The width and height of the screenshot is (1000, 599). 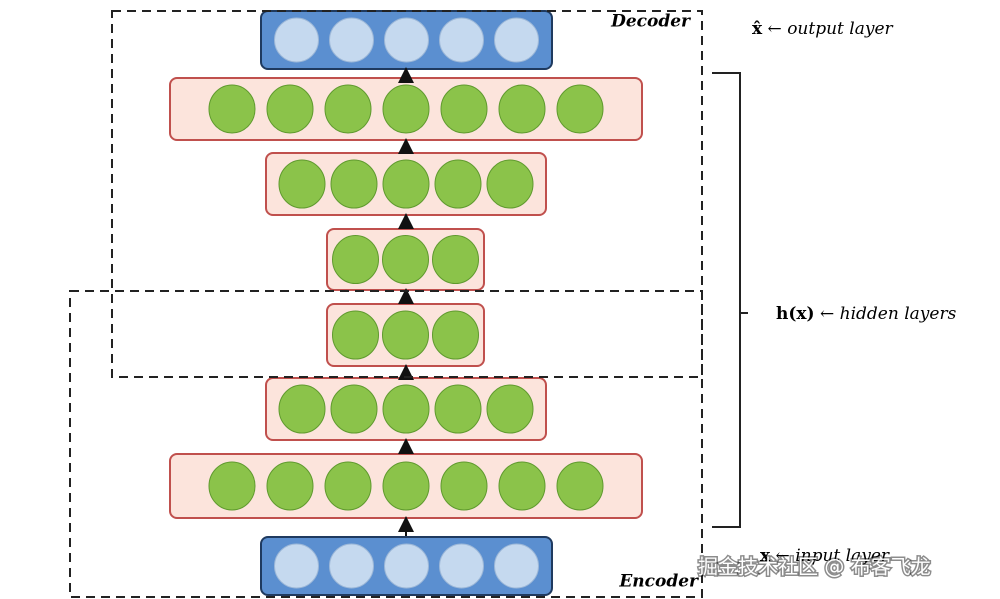 I want to click on output-text: ← output layer, so click(x=831, y=29).